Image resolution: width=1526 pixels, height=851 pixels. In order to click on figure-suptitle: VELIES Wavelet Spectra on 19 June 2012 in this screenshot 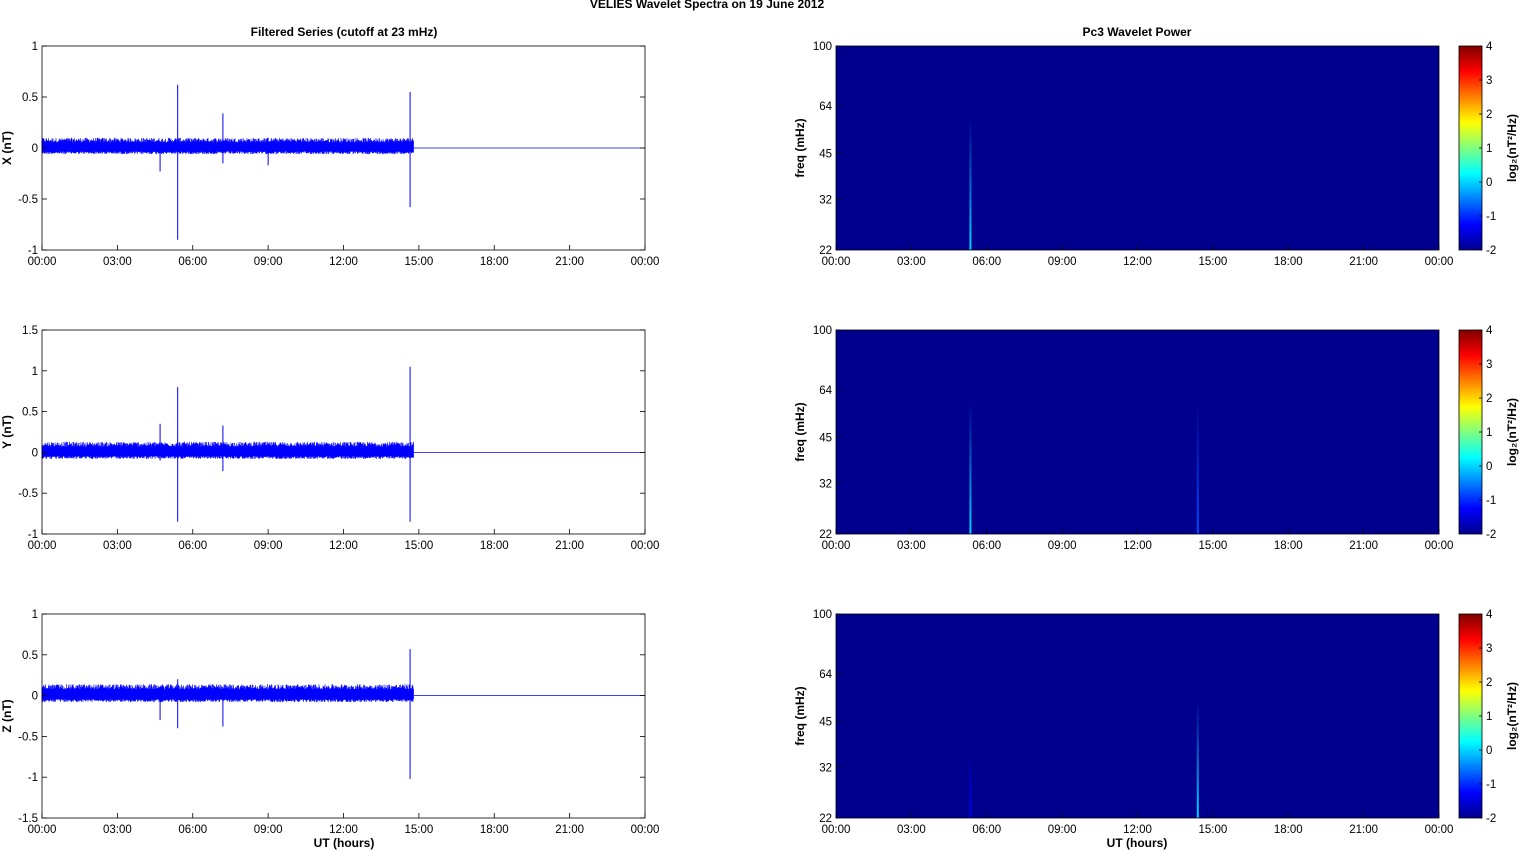, I will do `click(707, 5)`.